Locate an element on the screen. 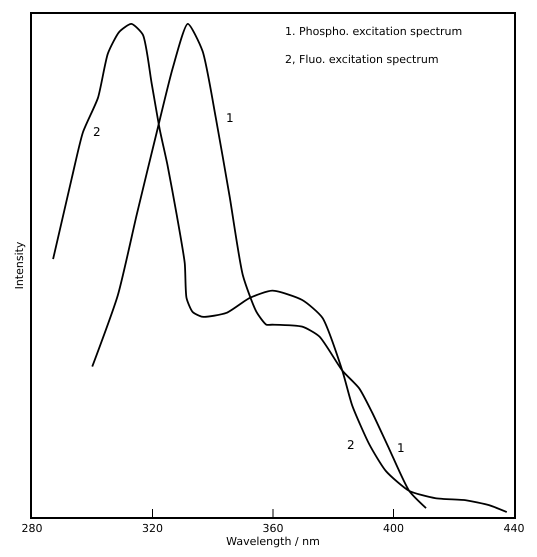 This screenshot has width=537, height=557. x-tick-label: 360 is located at coordinates (273, 529).